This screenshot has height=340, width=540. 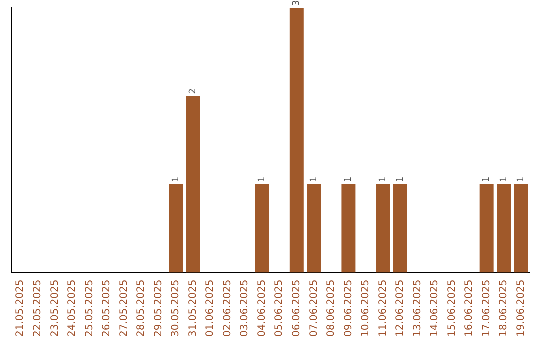 I want to click on x-tick-label: 21.05.2025, so click(x=20, y=309).